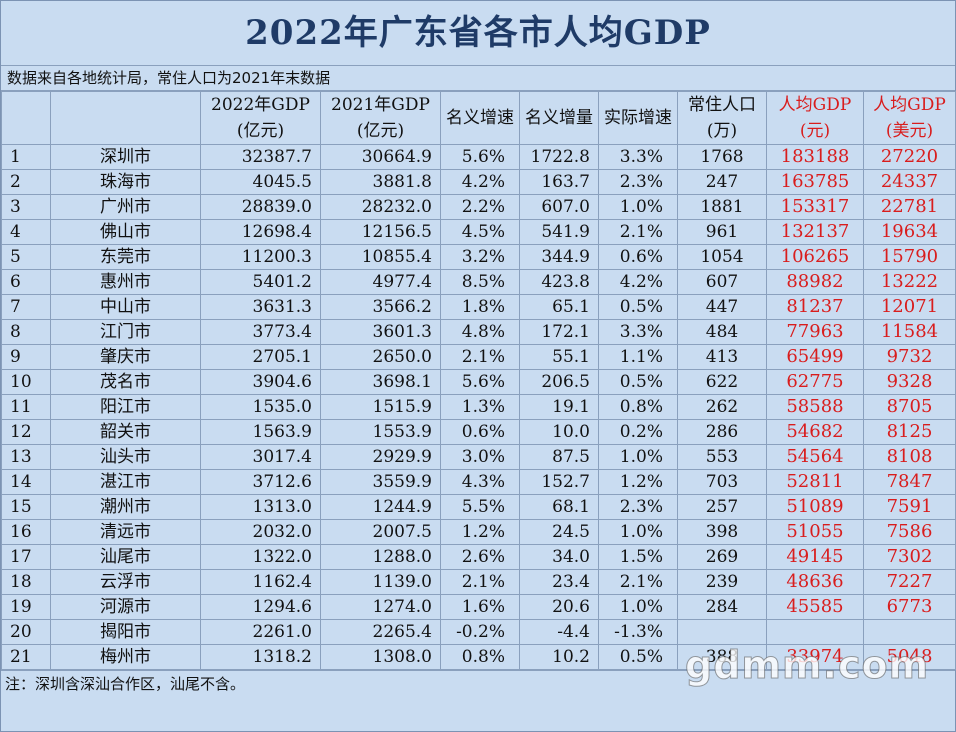 This screenshot has width=956, height=732. Describe the element at coordinates (125, 607) in the screenshot. I see `cell-city: 河源市` at that location.